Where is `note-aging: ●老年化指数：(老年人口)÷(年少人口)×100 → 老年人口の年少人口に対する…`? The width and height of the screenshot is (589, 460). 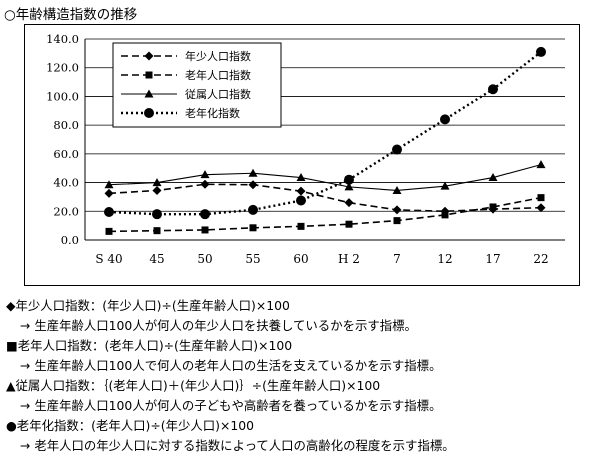 note-aging: ●老年化指数：(老年人口)÷(年少人口)×100 → 老年人口の年少人口に対する… is located at coordinates (296, 436).